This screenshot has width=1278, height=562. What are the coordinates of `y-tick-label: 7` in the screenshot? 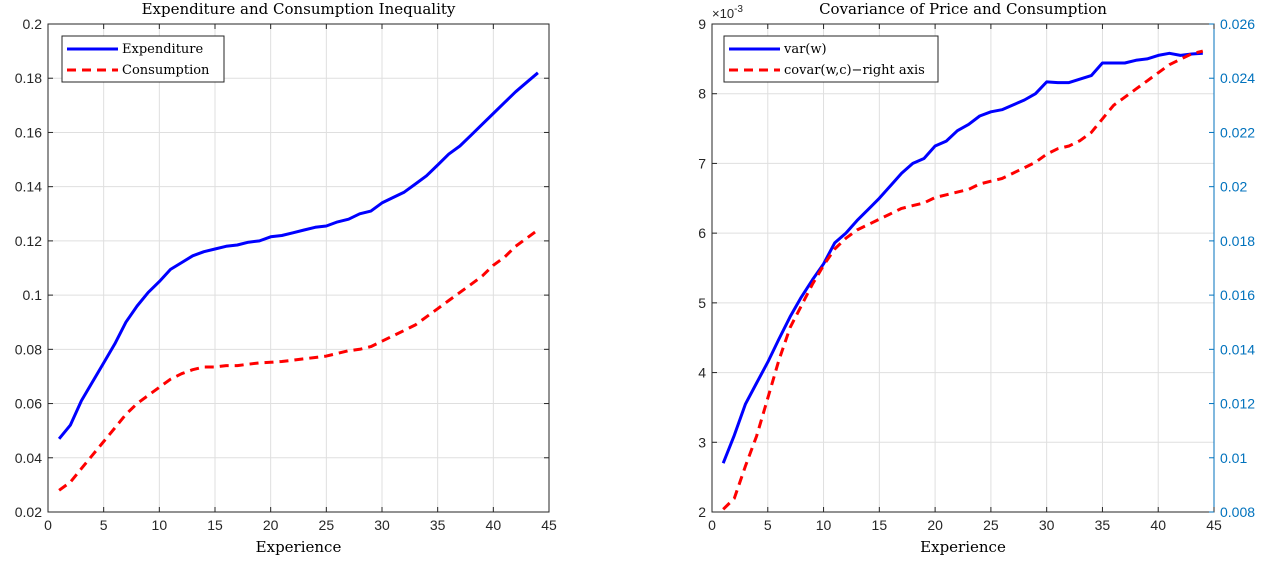 It's located at (702, 163).